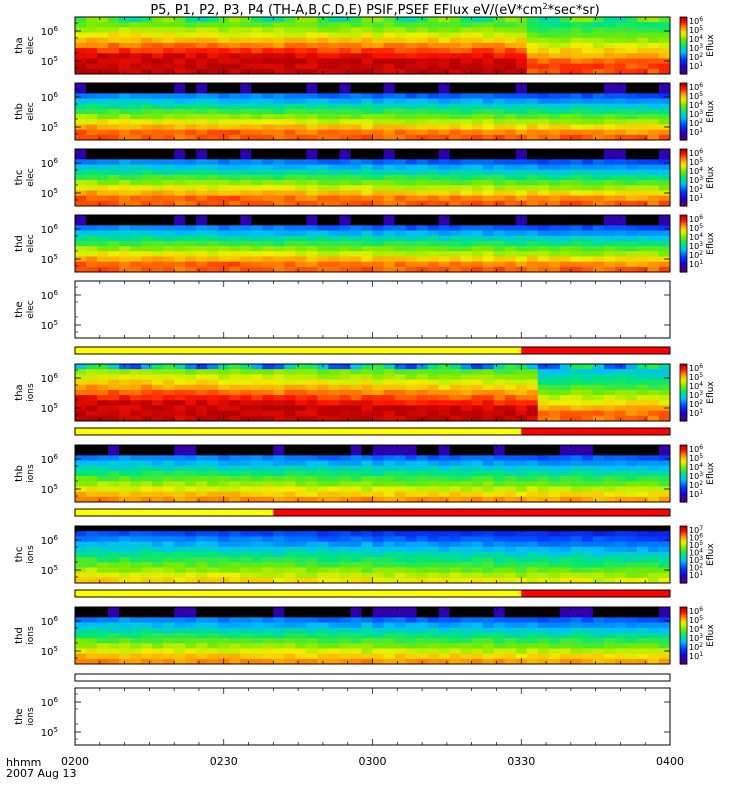 This screenshot has height=800, width=750. What do you see at coordinates (56, 257) in the screenshot?
I see `y-tick-exp: 5` at bounding box center [56, 257].